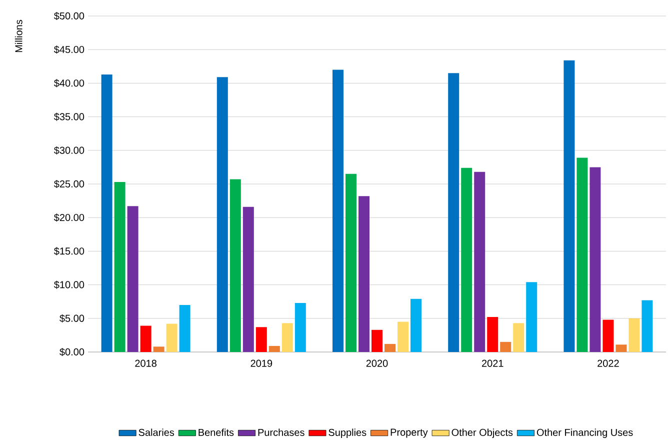 The image size is (668, 442). Describe the element at coordinates (69, 116) in the screenshot. I see `y-tick-label: $35.00` at that location.